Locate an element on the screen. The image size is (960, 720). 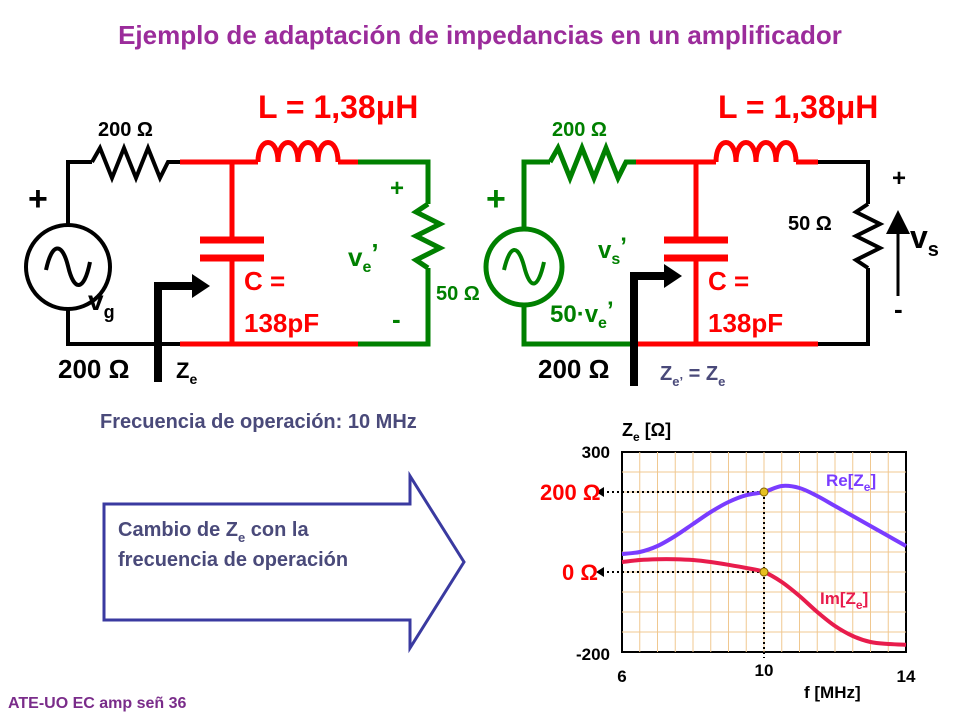
vs-prime-label: vs’ is located at coordinates (612, 250).